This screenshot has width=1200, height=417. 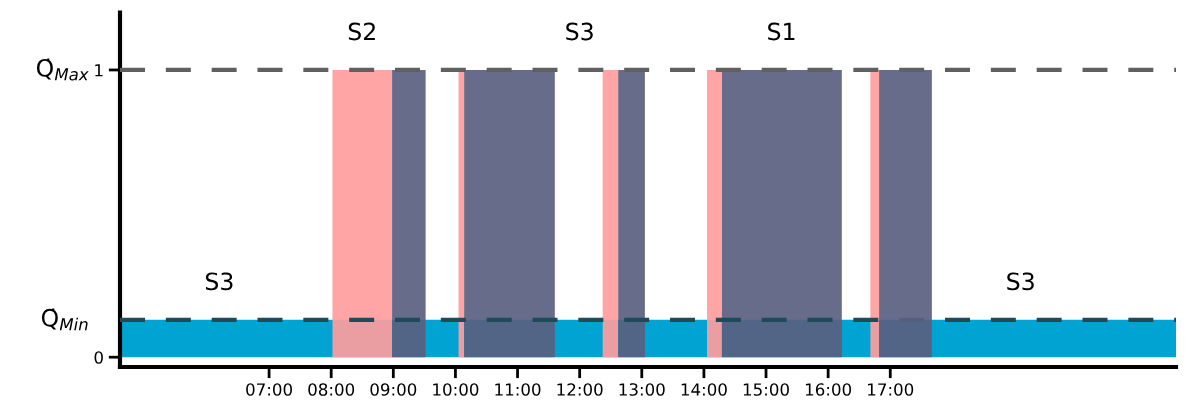 I want to click on y-tick-label: 0, so click(x=98, y=357).